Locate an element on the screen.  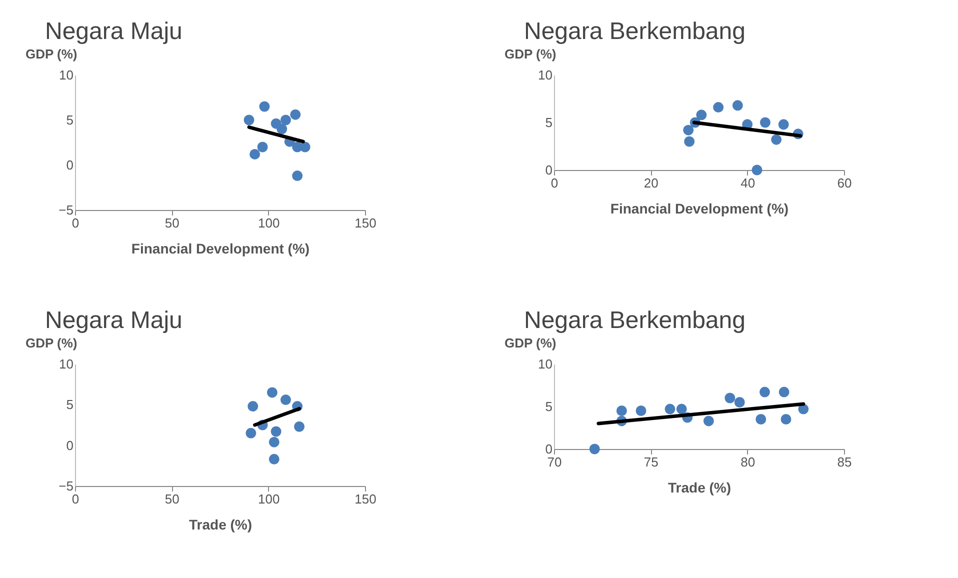
x-tick-label: 70 is located at coordinates (554, 462).